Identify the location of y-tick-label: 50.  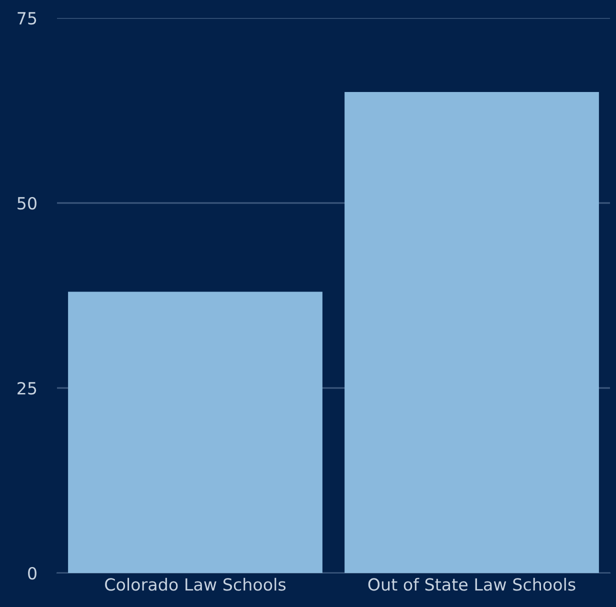
(27, 203).